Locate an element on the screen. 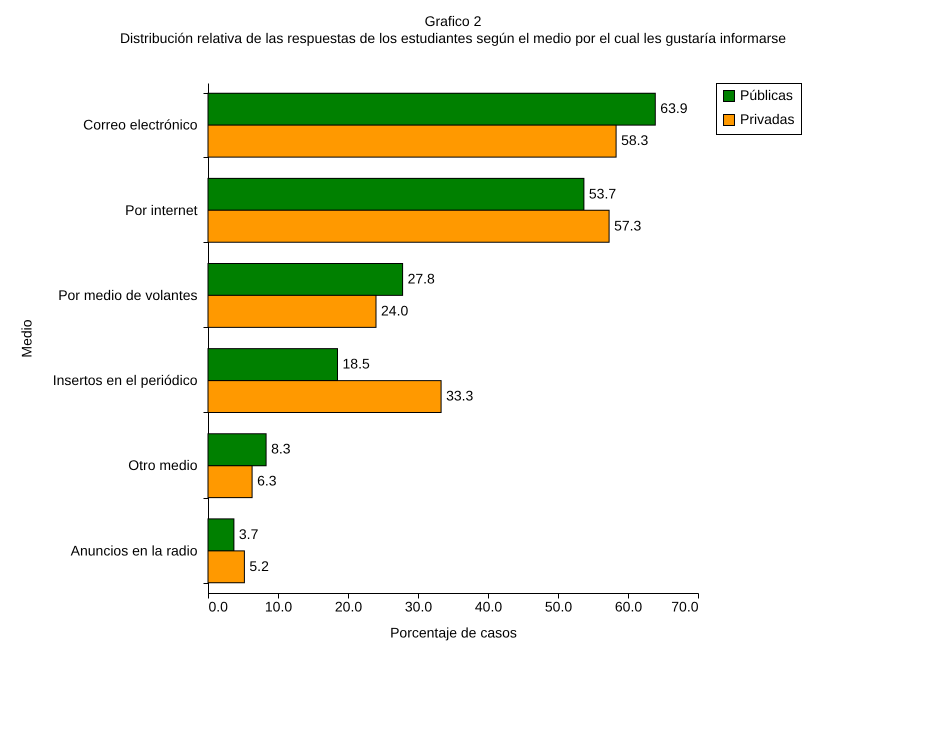 This screenshot has width=925, height=734. x-tick-label: 20.0 is located at coordinates (348, 606).